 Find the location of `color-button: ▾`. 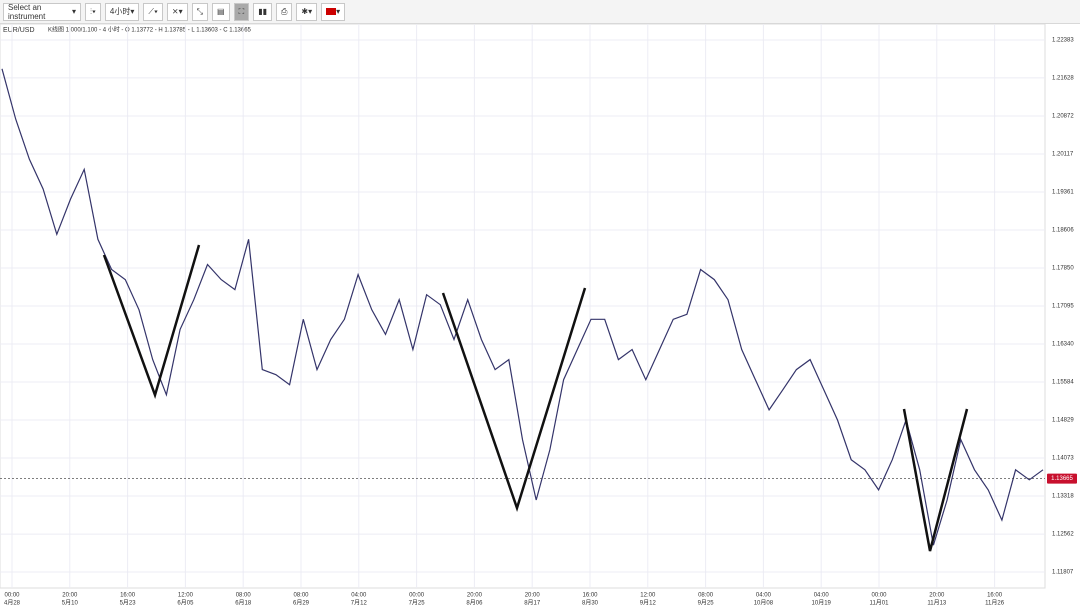

color-button: ▾ is located at coordinates (333, 11).